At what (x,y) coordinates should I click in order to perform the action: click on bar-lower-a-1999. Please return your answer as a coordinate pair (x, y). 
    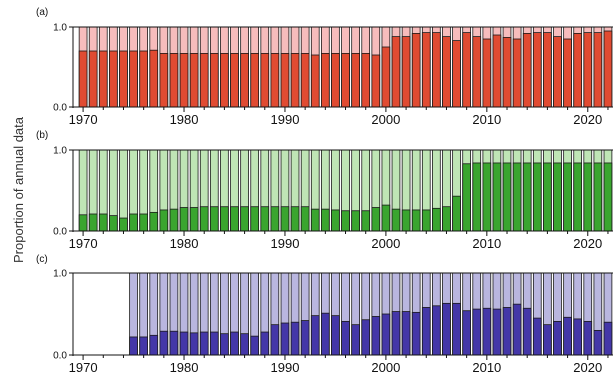
    Looking at the image, I should click on (376, 81).